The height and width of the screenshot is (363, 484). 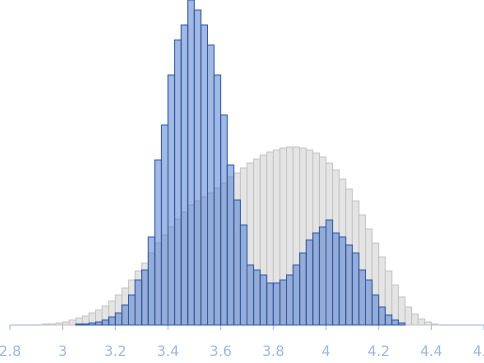 What do you see at coordinates (273, 352) in the screenshot?
I see `x-tick-label: 3.8` at bounding box center [273, 352].